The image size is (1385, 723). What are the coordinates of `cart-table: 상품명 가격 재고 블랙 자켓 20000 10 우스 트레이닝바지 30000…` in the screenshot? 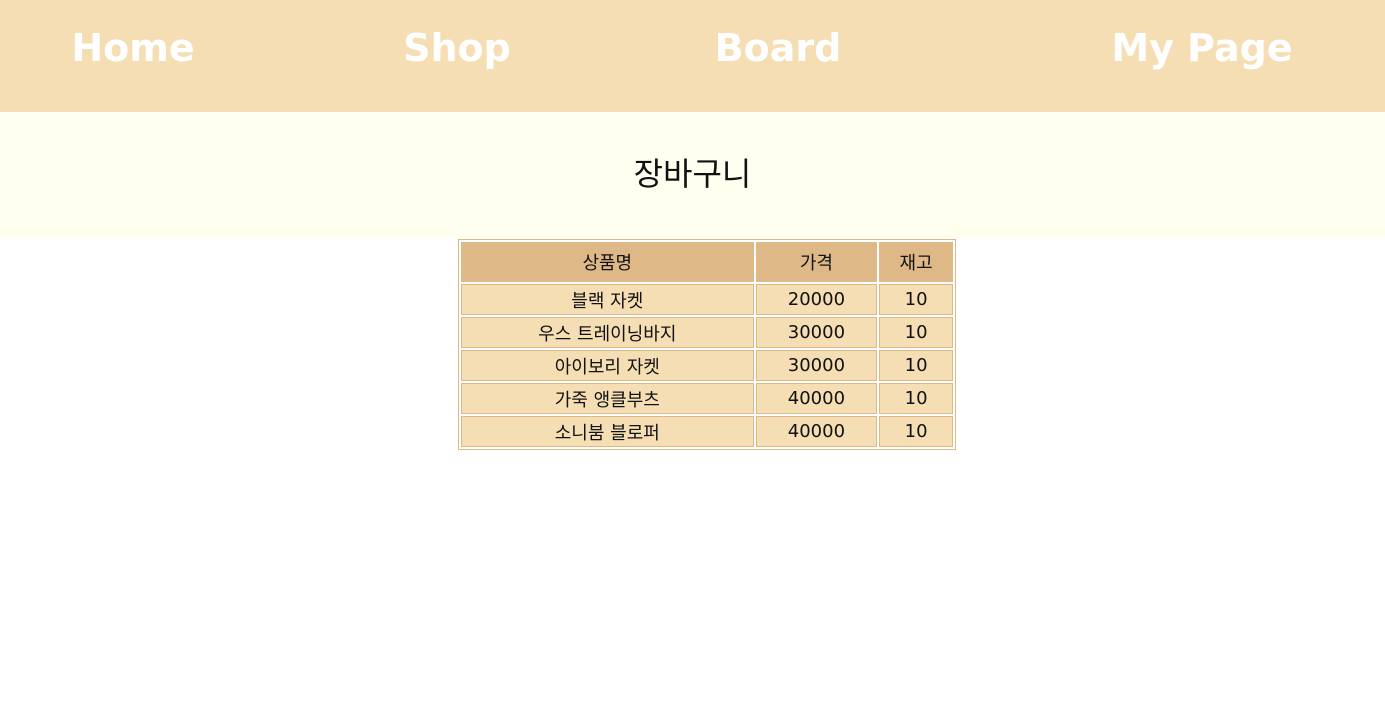 It's located at (707, 344).